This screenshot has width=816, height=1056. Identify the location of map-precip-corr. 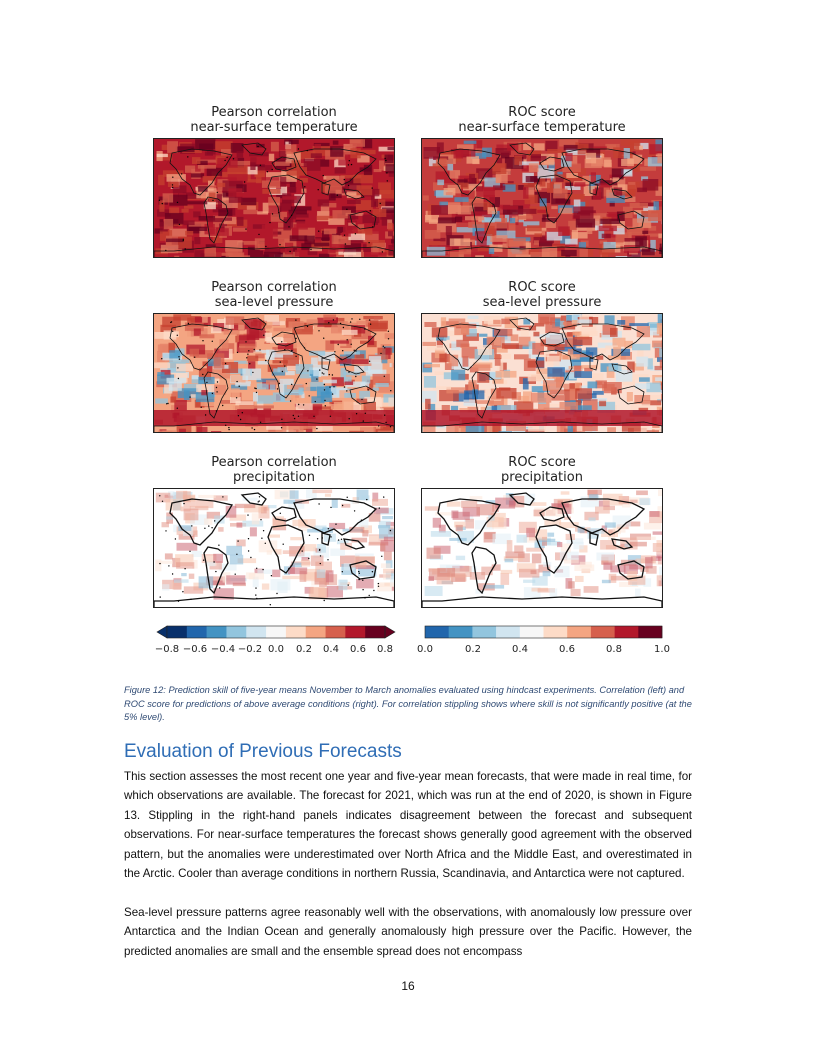
(274, 548).